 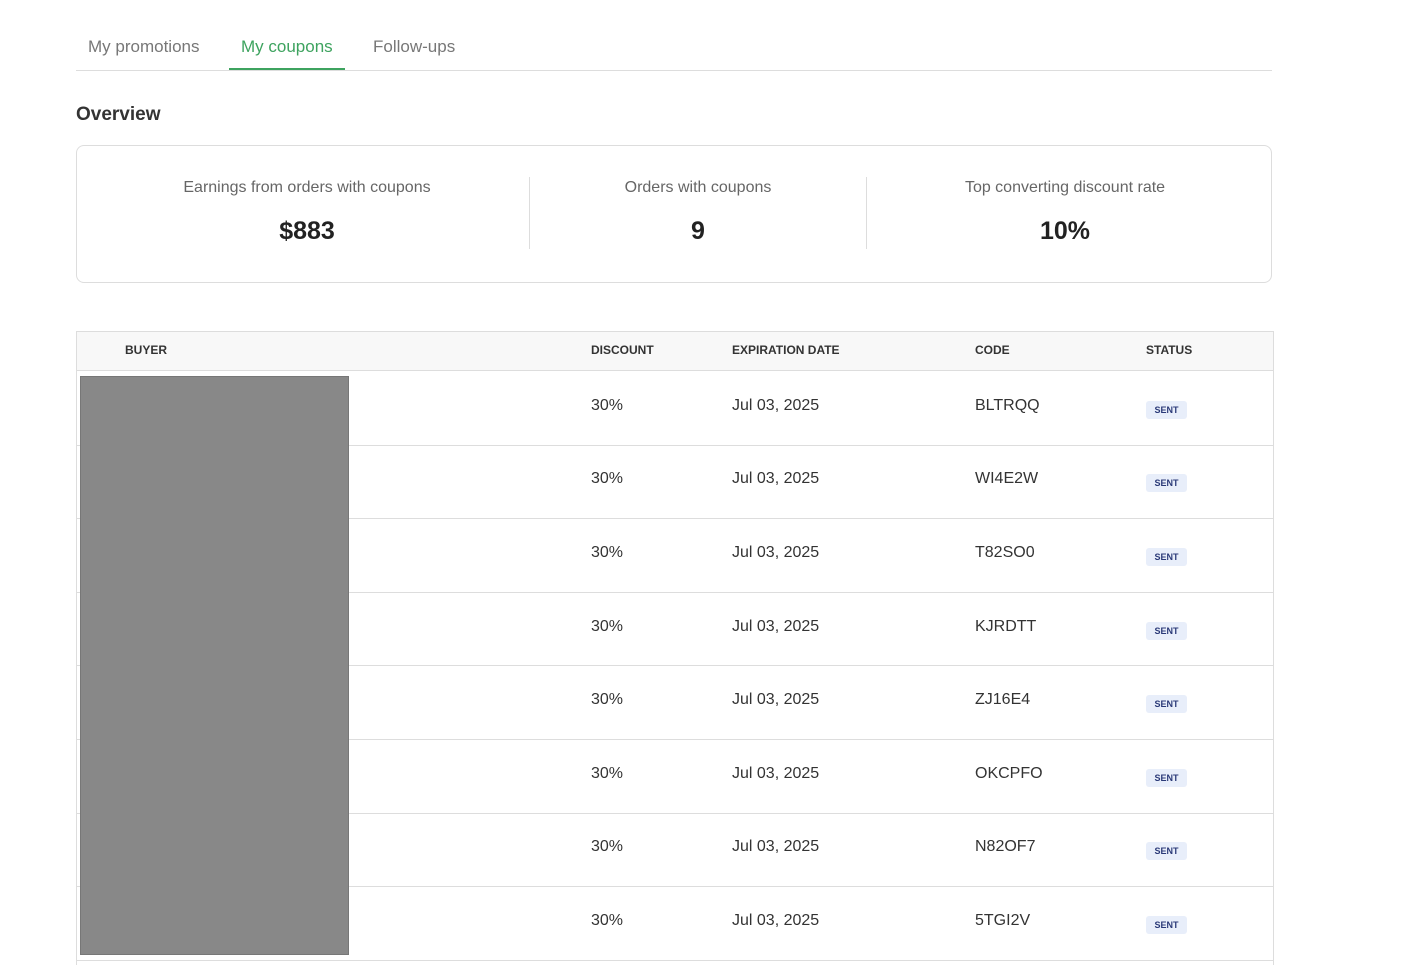 I want to click on overview-card, so click(x=674, y=214).